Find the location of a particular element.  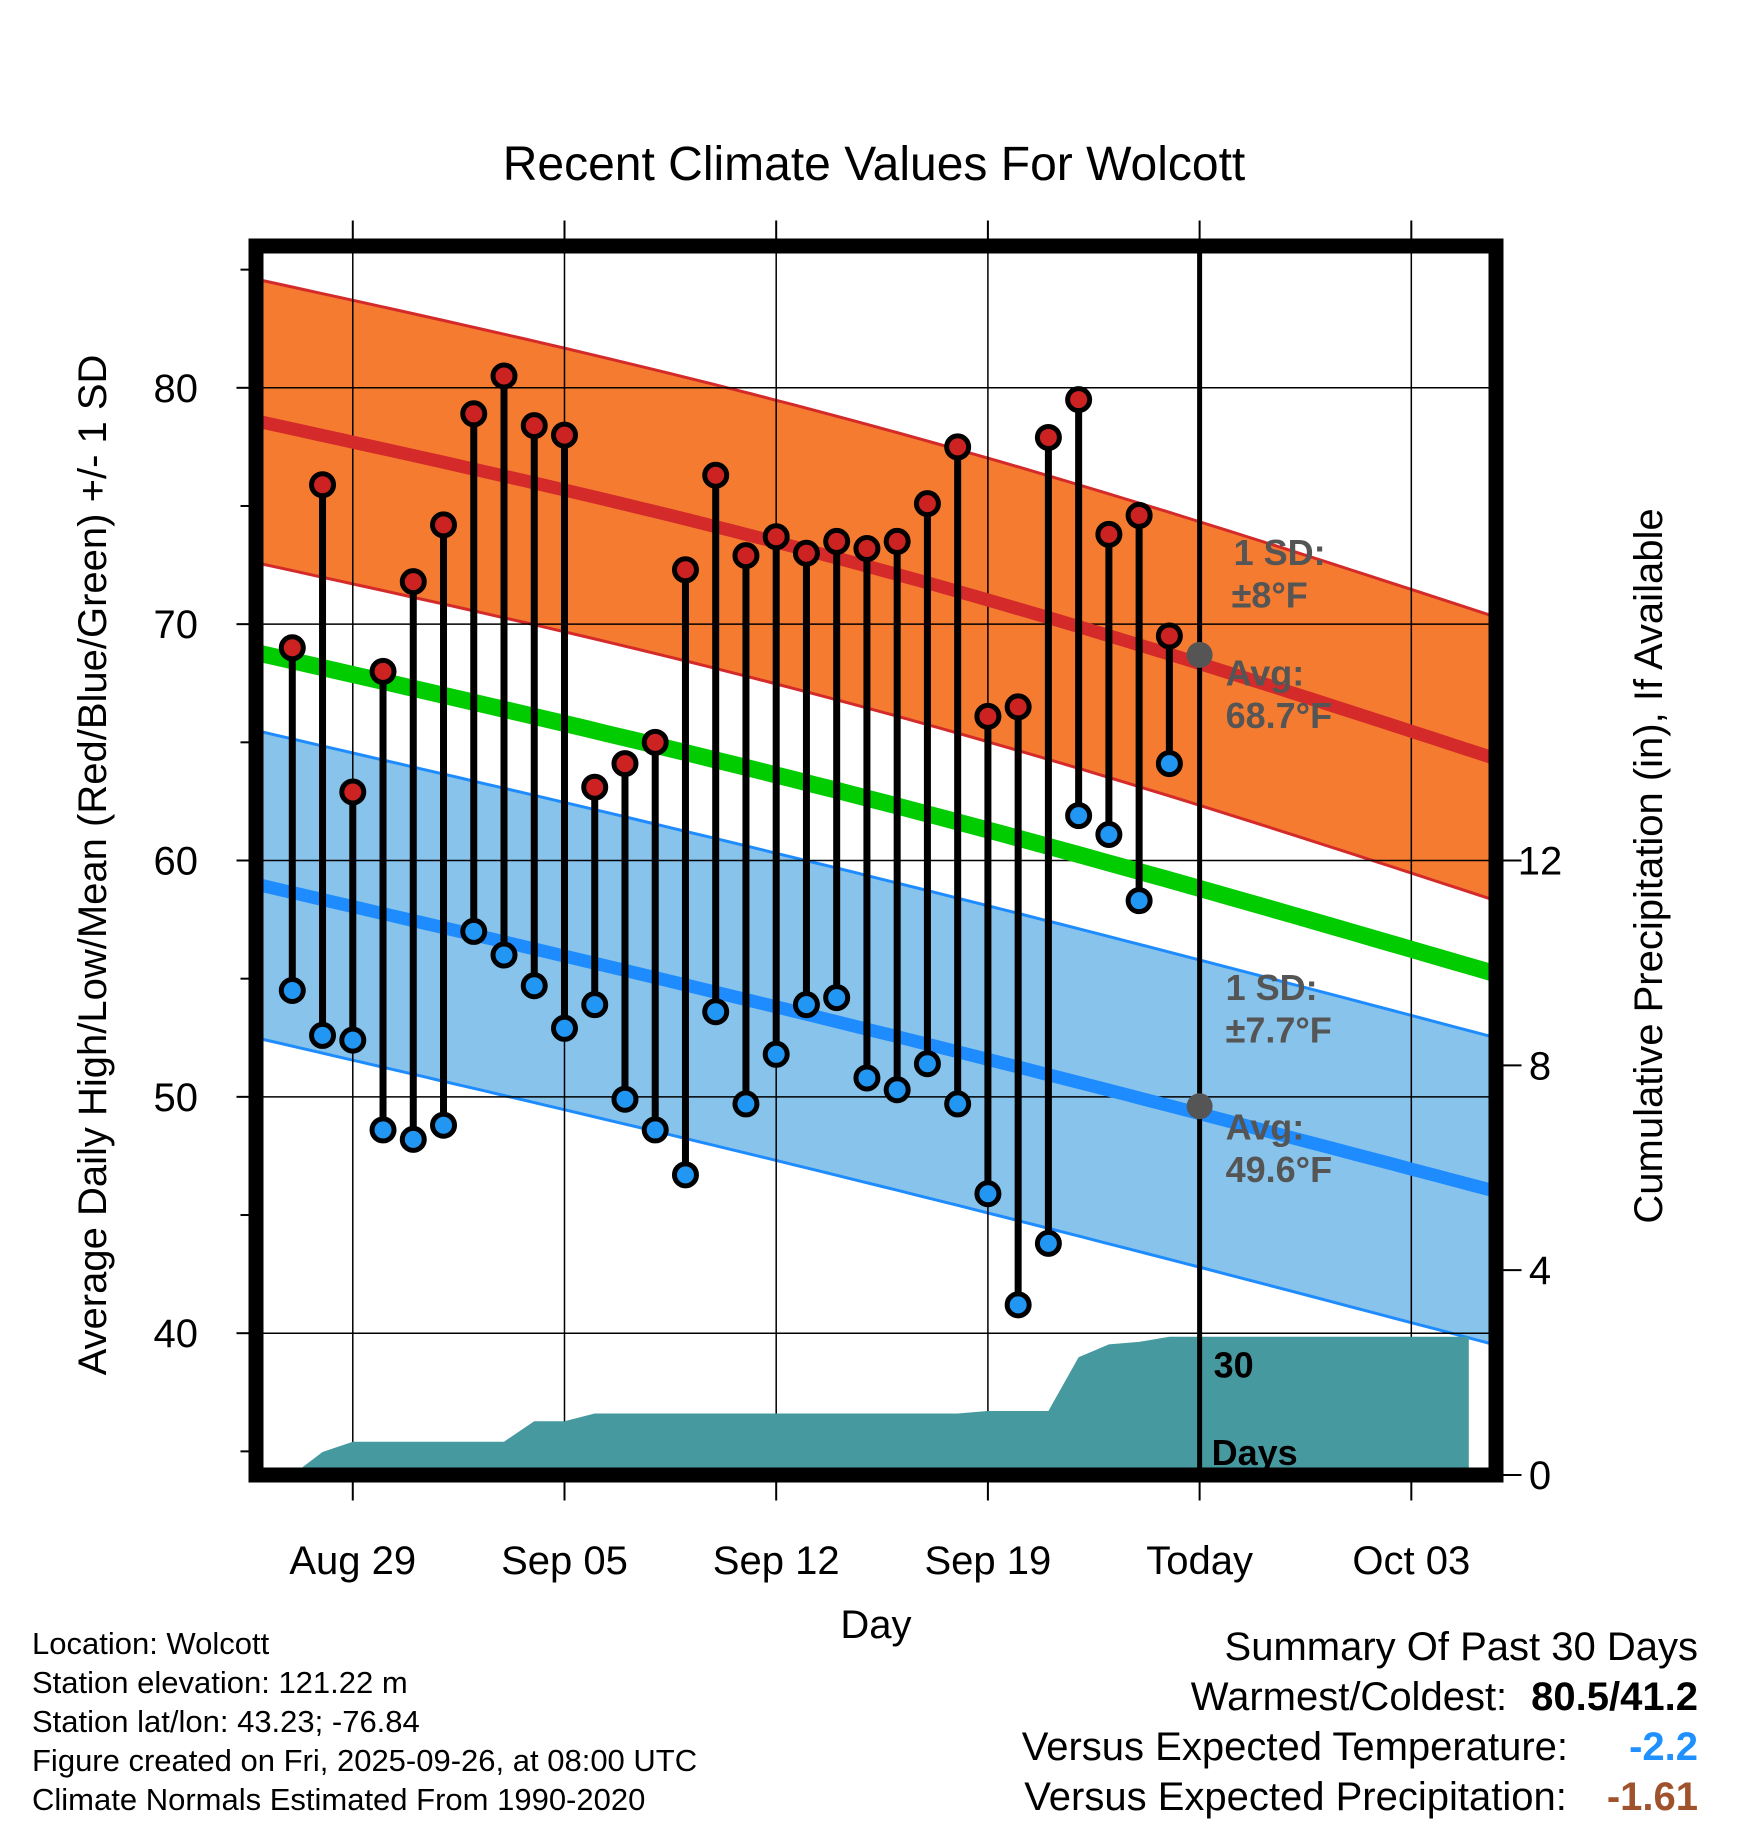

x-tick-label: Oct 03 is located at coordinates (1411, 1561).